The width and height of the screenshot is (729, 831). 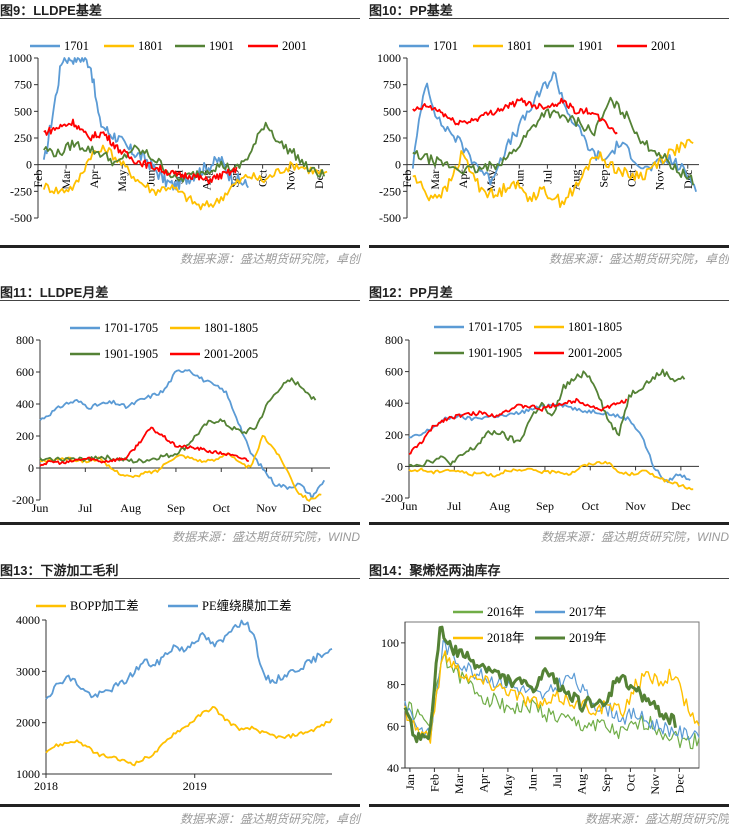 What do you see at coordinates (38, 179) in the screenshot?
I see `x-tick-label: Feb` at bounding box center [38, 179].